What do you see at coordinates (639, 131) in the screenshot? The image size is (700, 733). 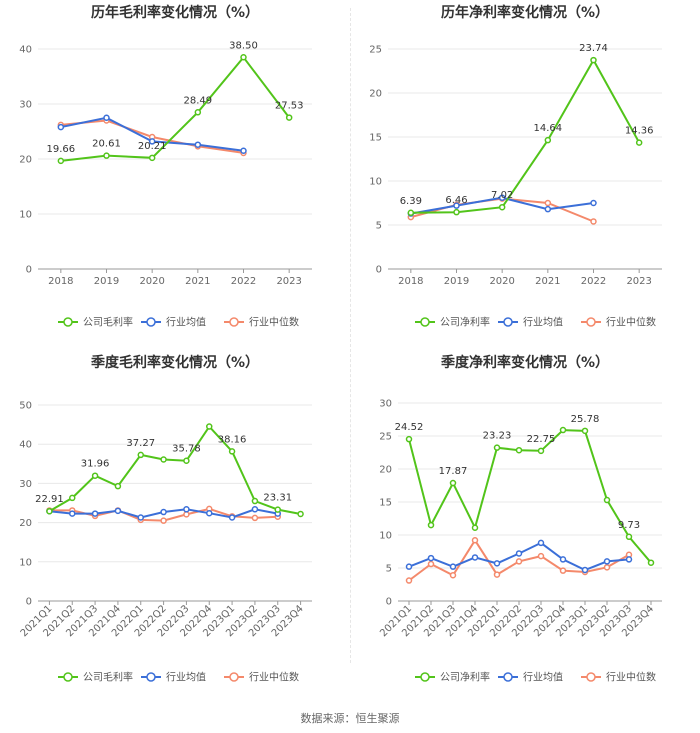 I see `data-label: 14.36` at bounding box center [639, 131].